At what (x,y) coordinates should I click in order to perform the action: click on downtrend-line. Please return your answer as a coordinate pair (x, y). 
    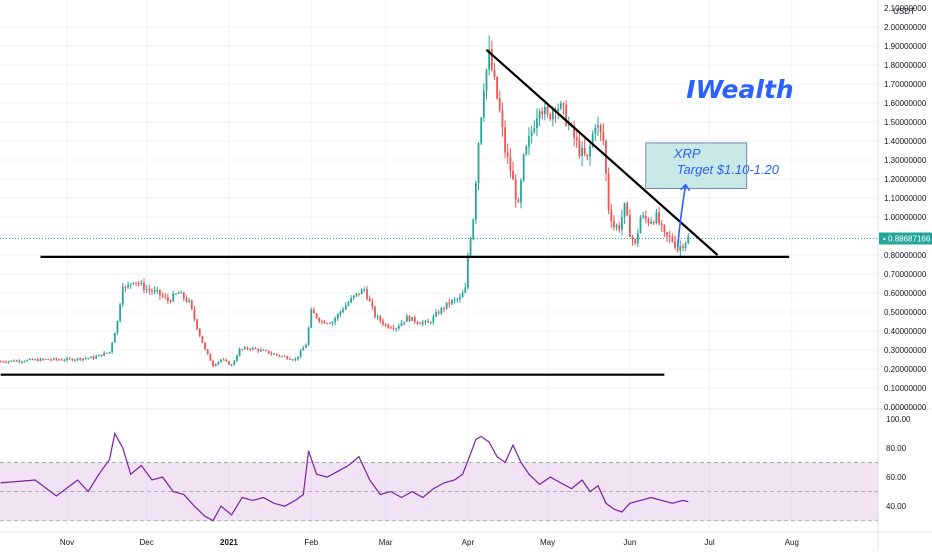
    Looking at the image, I should click on (602, 152).